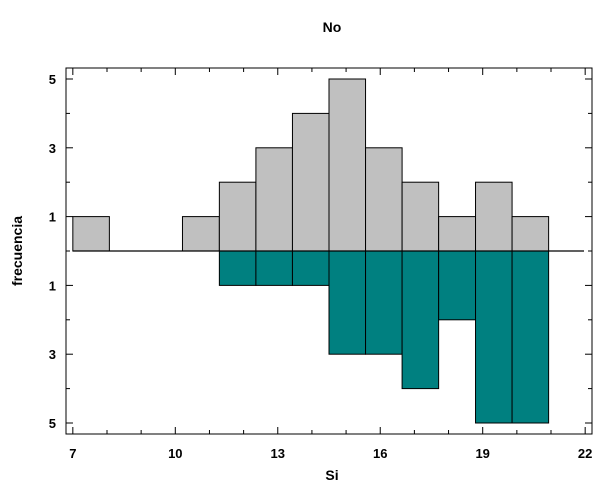 The height and width of the screenshot is (484, 600). Describe the element at coordinates (52, 217) in the screenshot. I see `y-tick-label-top: 1` at that location.